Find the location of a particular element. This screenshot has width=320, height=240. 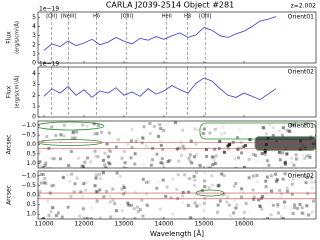

y-tick-label: 2 is located at coordinates (34, 95).